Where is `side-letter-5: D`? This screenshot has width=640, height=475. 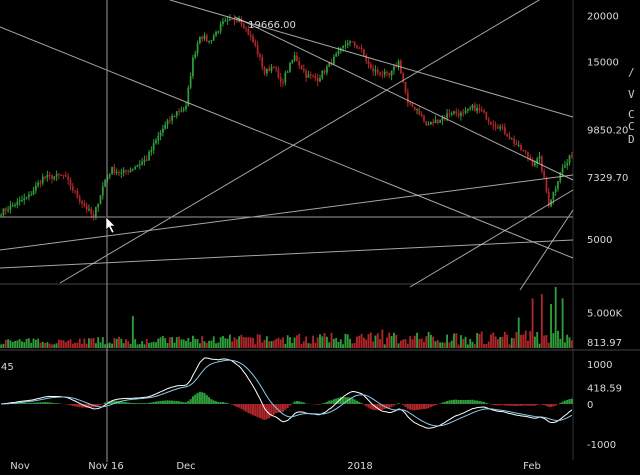
side-letter-5: D is located at coordinates (631, 139).